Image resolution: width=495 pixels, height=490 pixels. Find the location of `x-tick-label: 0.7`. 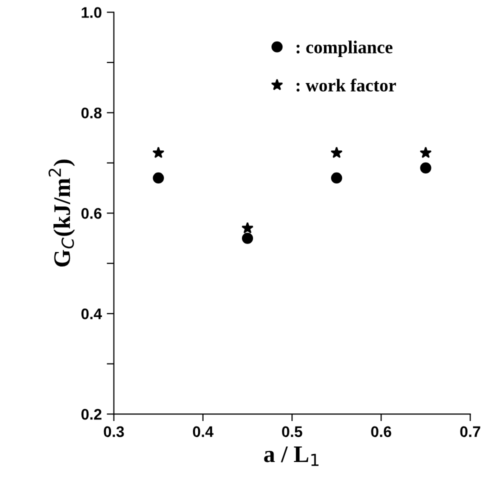

x-tick-label: 0.7 is located at coordinates (470, 432).